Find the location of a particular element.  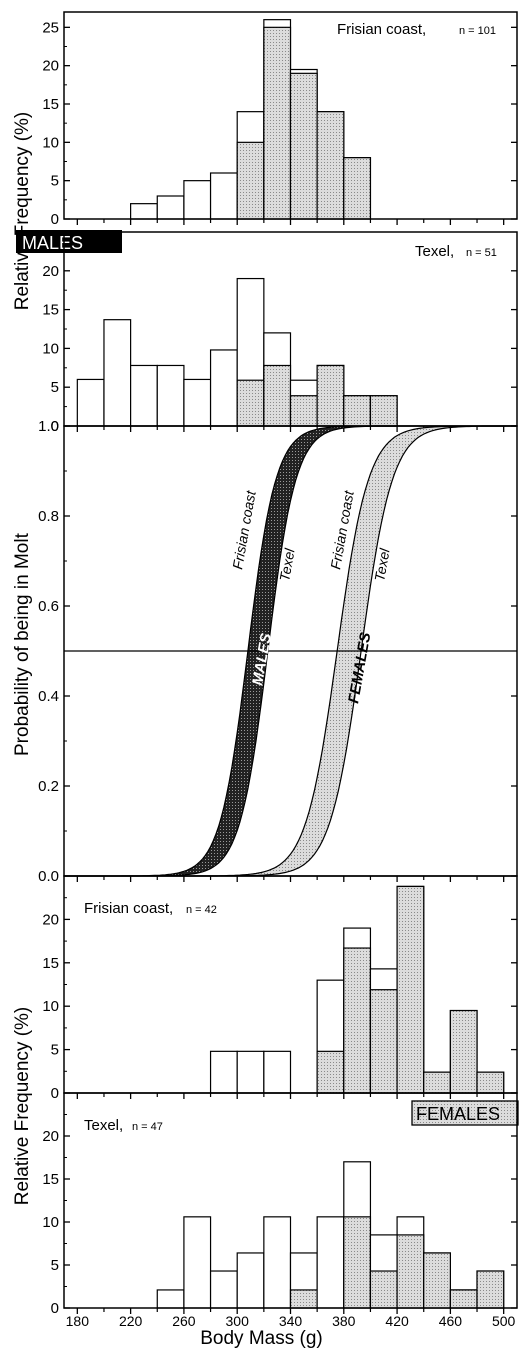

y-axis-label-bottom: Relative Frequency (%) is located at coordinates (22, 1106).